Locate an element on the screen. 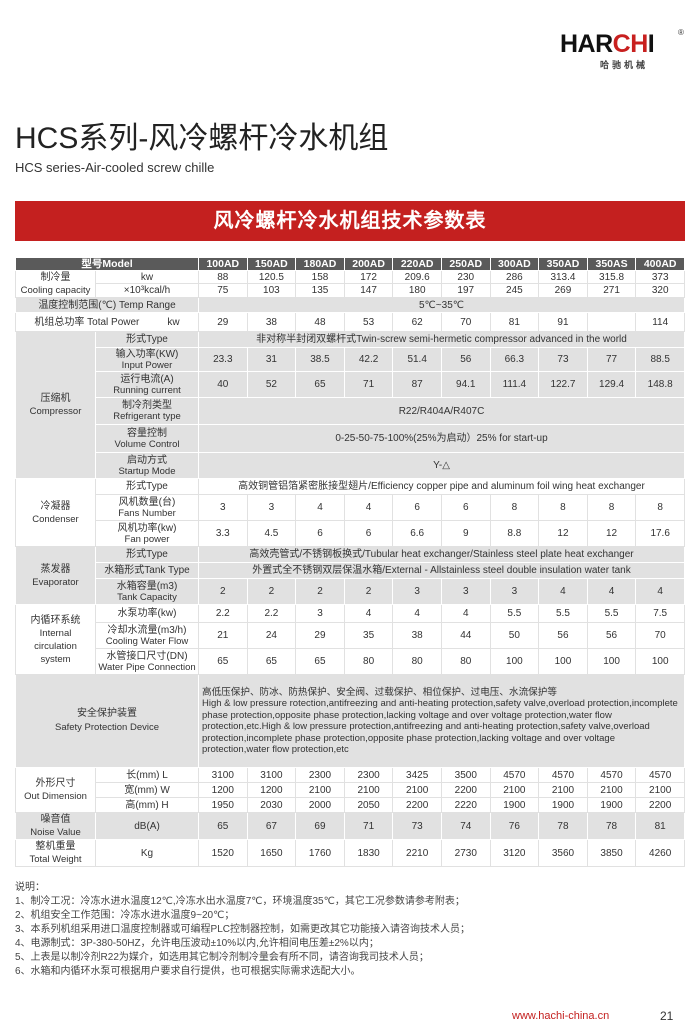  span-value: 5℃~35℃ is located at coordinates (441, 305).